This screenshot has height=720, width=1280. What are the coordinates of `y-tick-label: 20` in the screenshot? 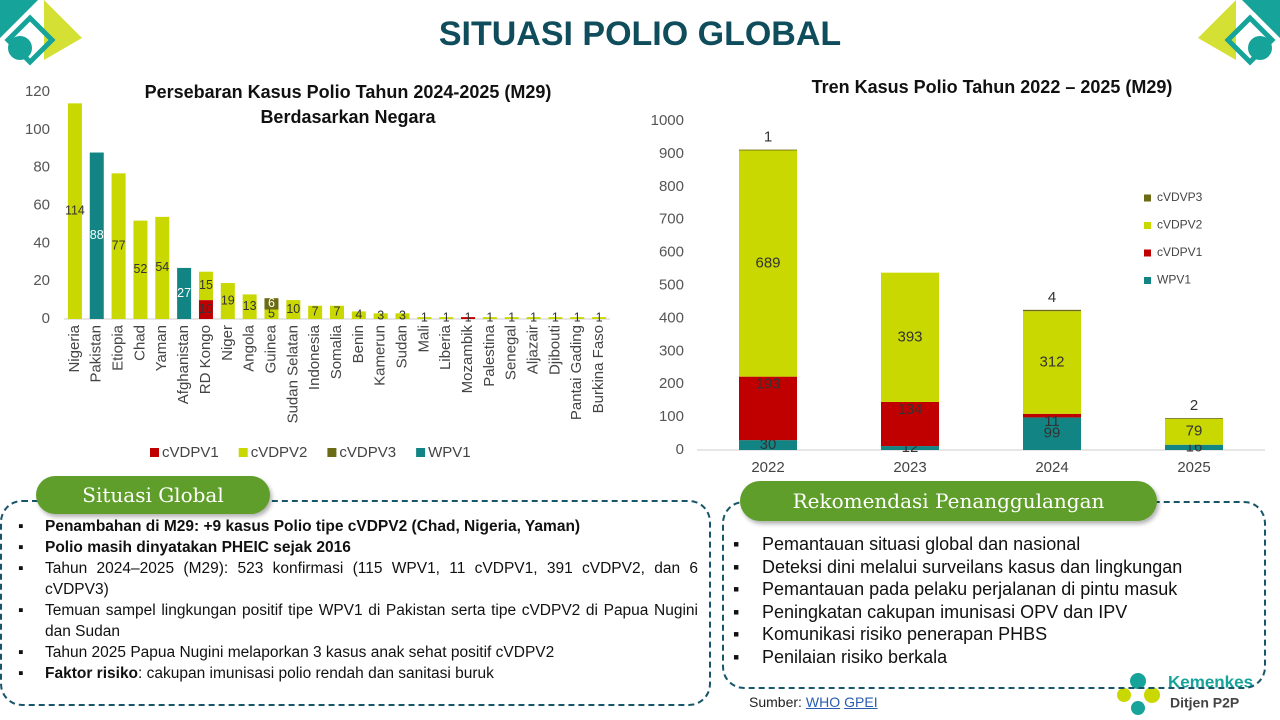 It's located at (41, 280).